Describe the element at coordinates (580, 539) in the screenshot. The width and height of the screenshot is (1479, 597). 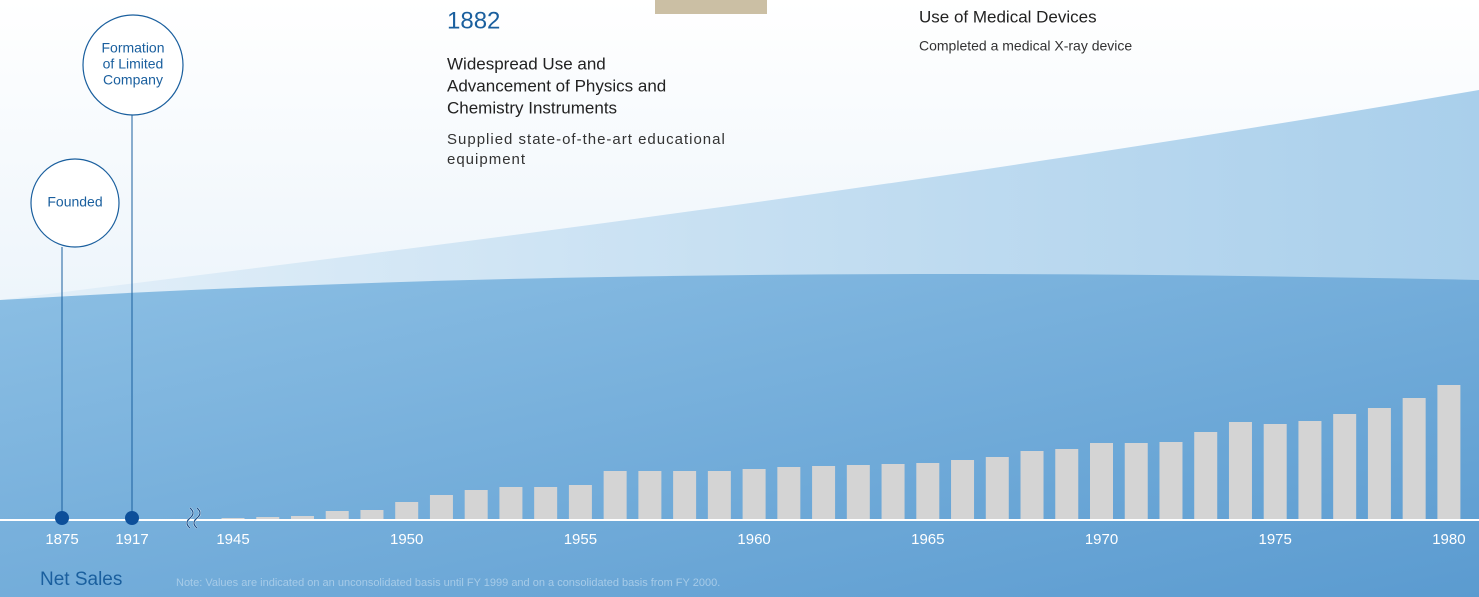
I see `x-tick-label: 1955` at that location.